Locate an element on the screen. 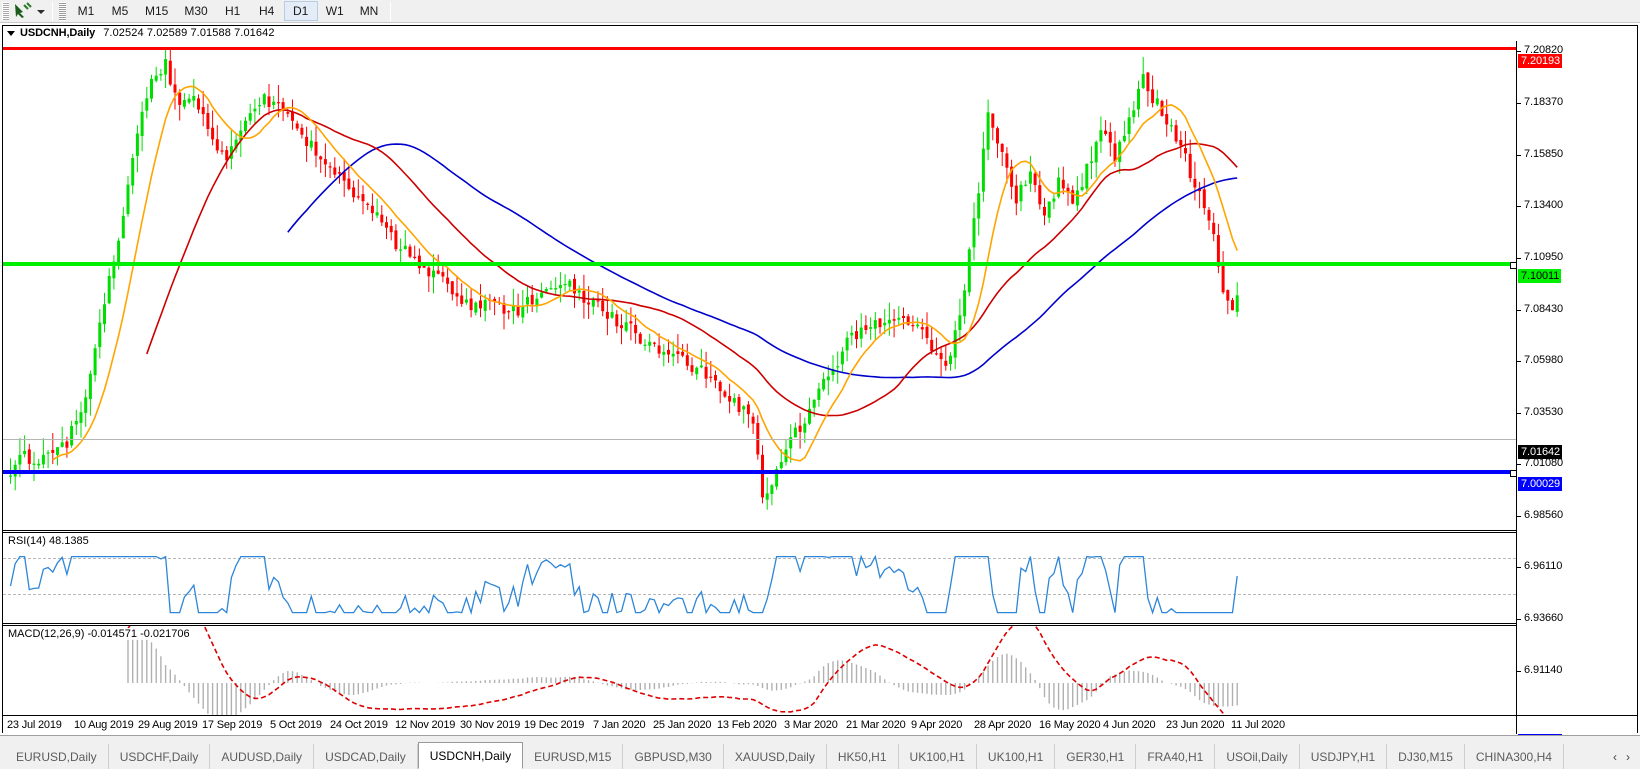  chart-tab-gbpusd-m30: GBPUSD,M30 is located at coordinates (673, 756).